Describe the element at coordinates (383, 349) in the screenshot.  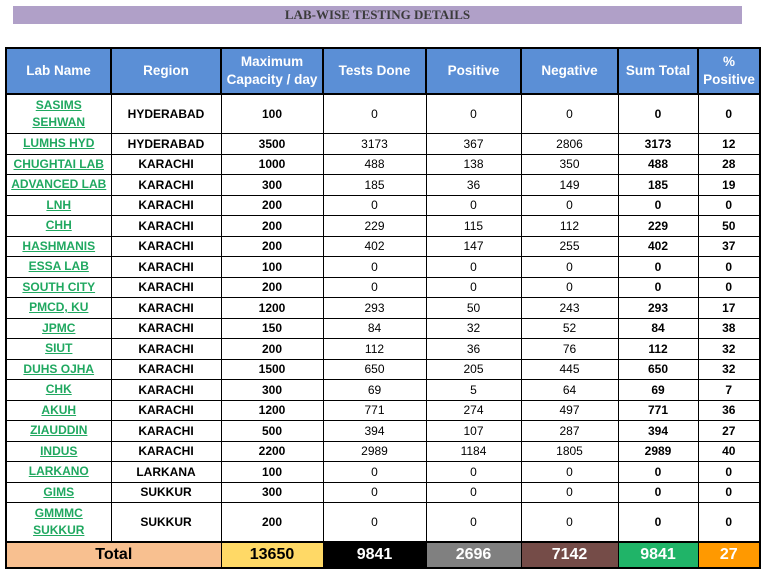
I see `table-row: SIUT KARACHI 200 112 36 76 112 32` at that location.